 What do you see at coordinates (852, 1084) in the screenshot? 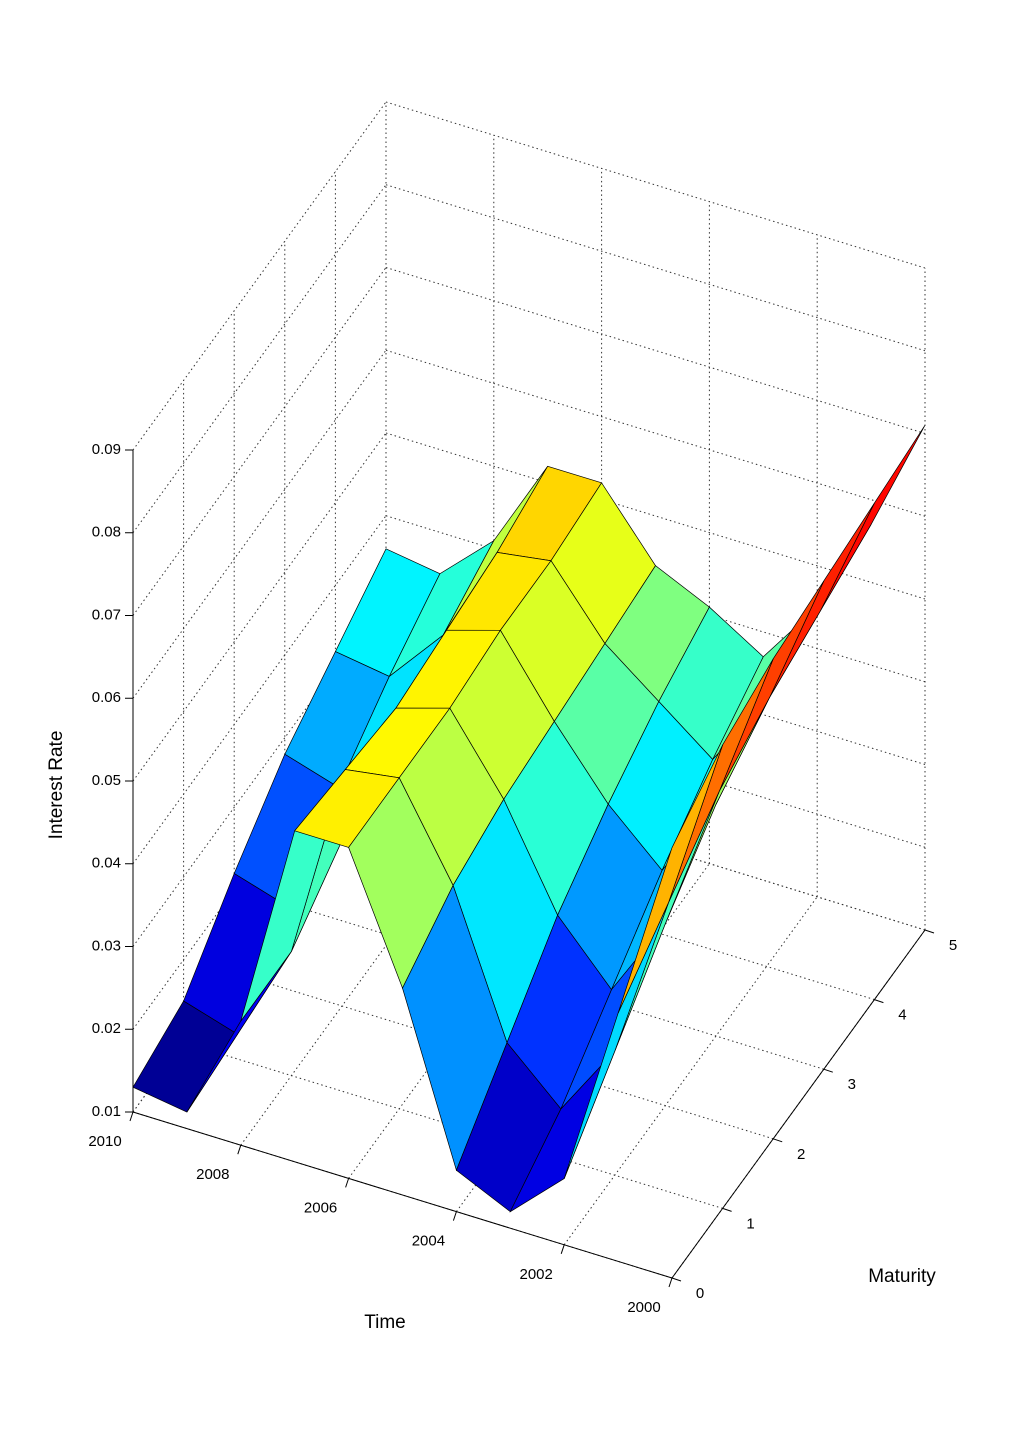
I see `y-tick-label: 3` at bounding box center [852, 1084].